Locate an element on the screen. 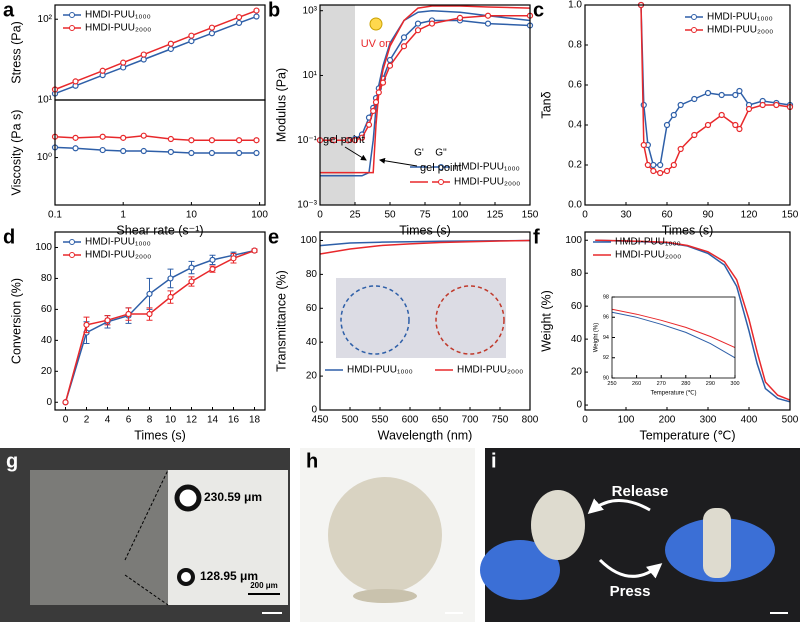 The image size is (800, 622). x-tick-label: 700 is located at coordinates (470, 420).